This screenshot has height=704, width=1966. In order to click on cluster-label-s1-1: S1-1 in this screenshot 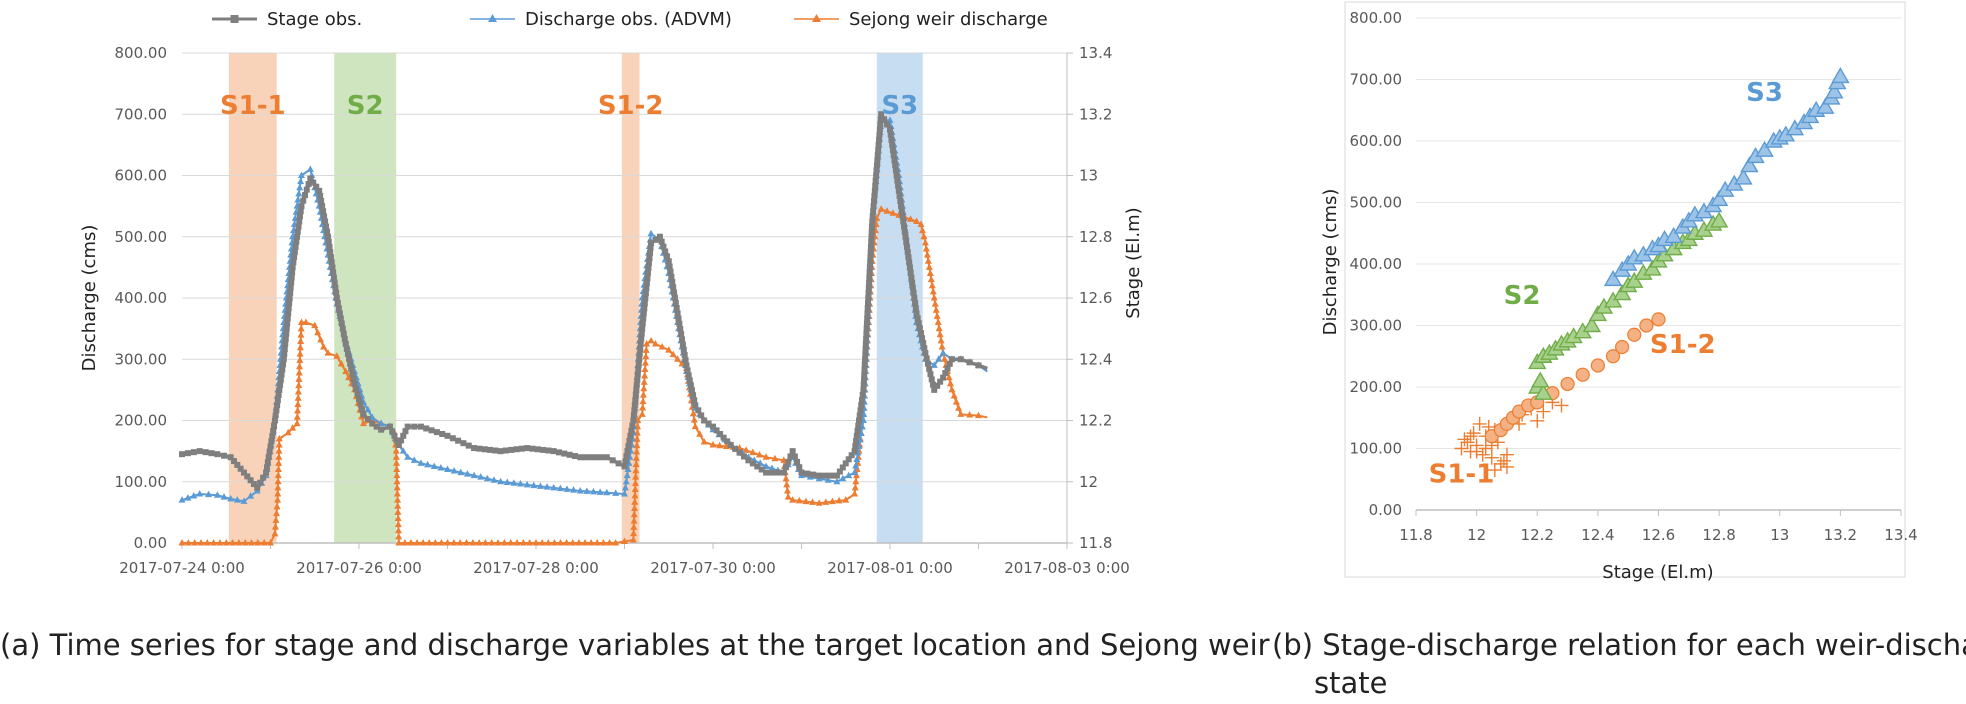, I will do `click(1462, 474)`.